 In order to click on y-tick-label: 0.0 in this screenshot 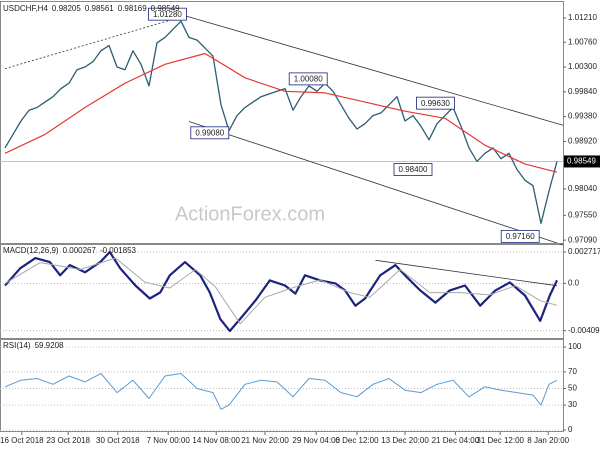, I will do `click(574, 283)`.